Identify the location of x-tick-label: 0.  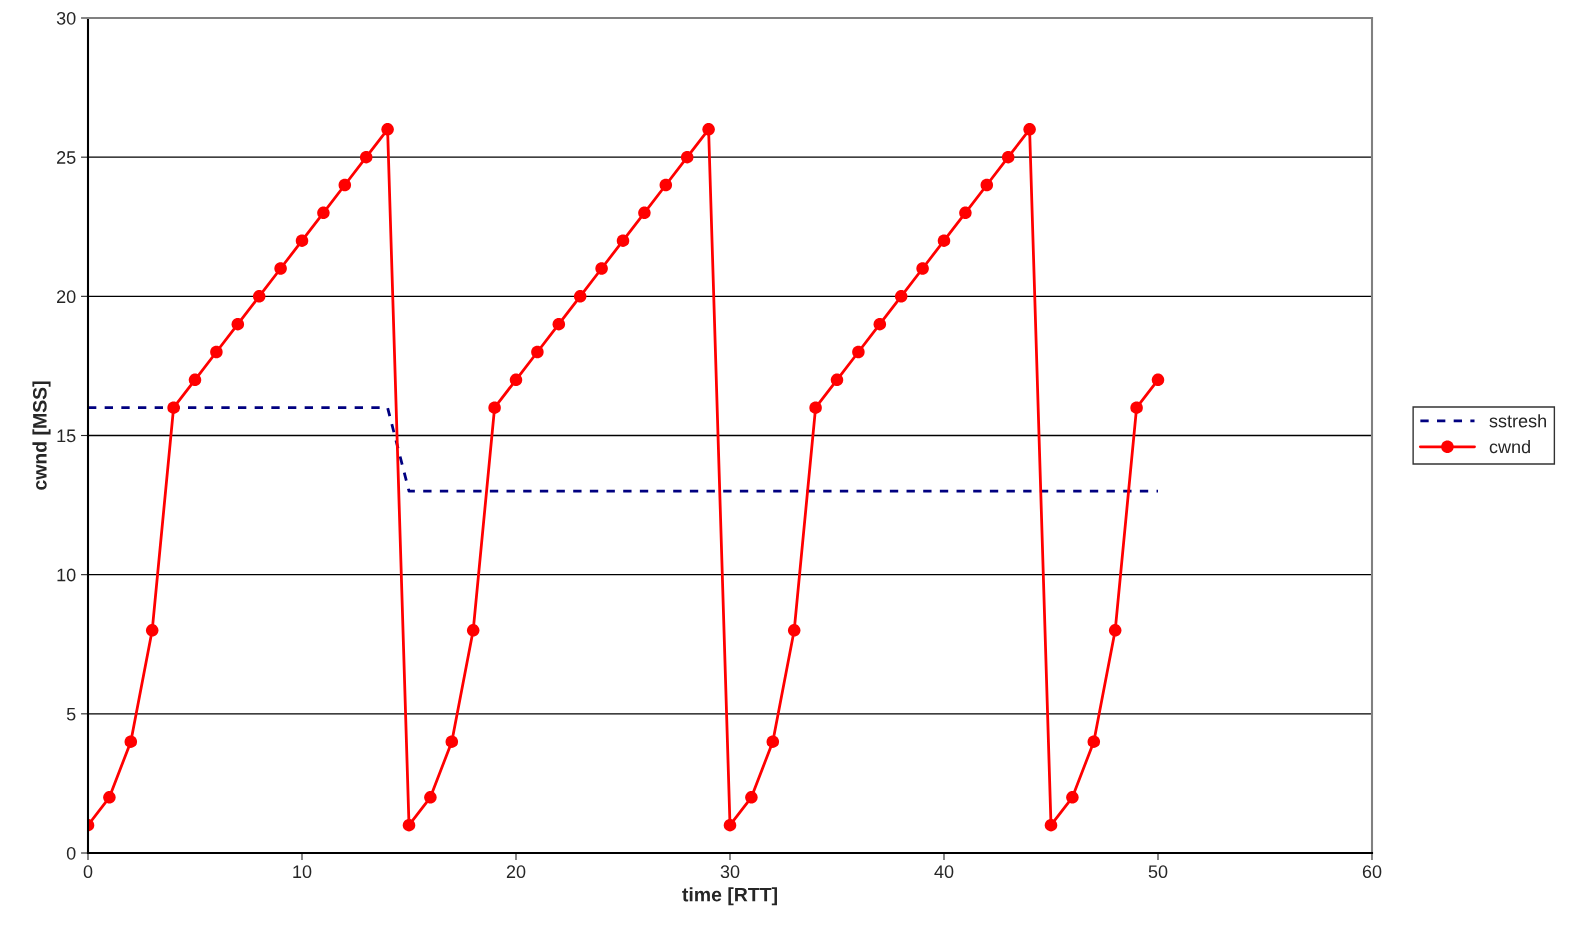
(88, 872).